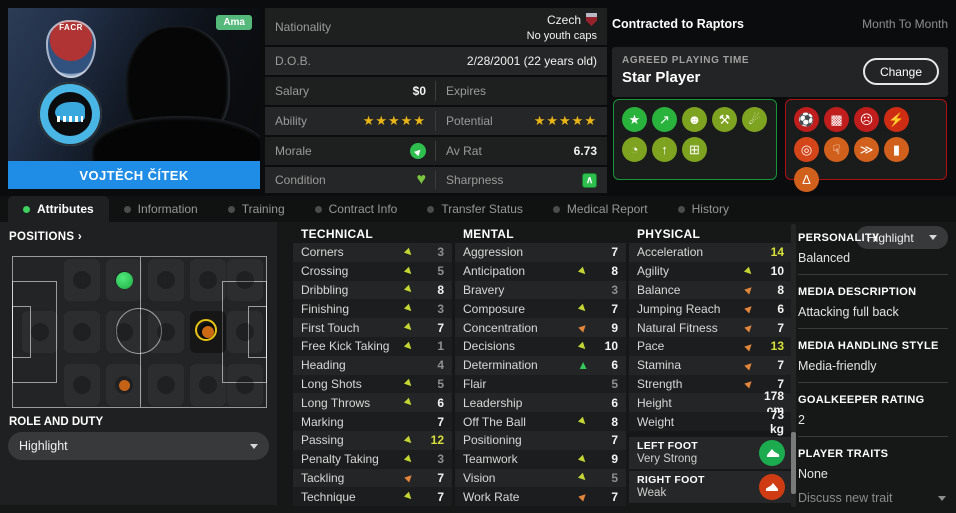 This screenshot has width=956, height=513. Describe the element at coordinates (861, 400) in the screenshot. I see `profile-section-header: GOALKEEPER RATING` at that location.